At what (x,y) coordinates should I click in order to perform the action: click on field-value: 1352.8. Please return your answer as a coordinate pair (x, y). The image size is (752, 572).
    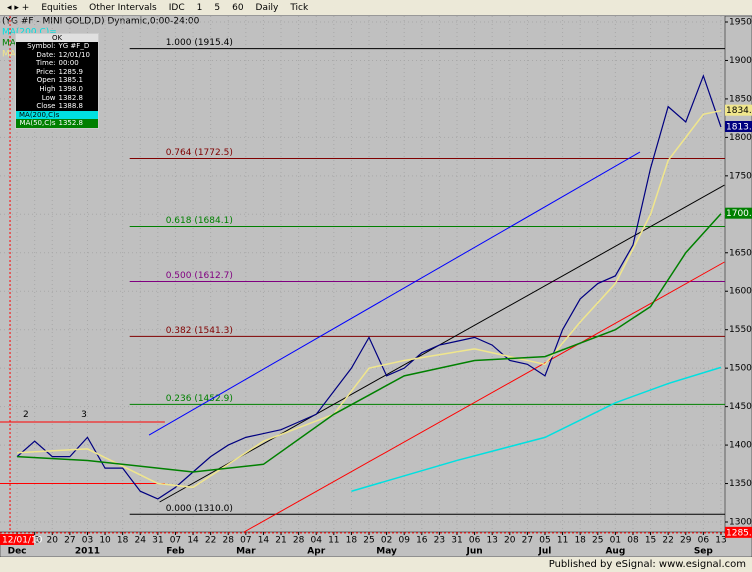
    Looking at the image, I should click on (71, 123).